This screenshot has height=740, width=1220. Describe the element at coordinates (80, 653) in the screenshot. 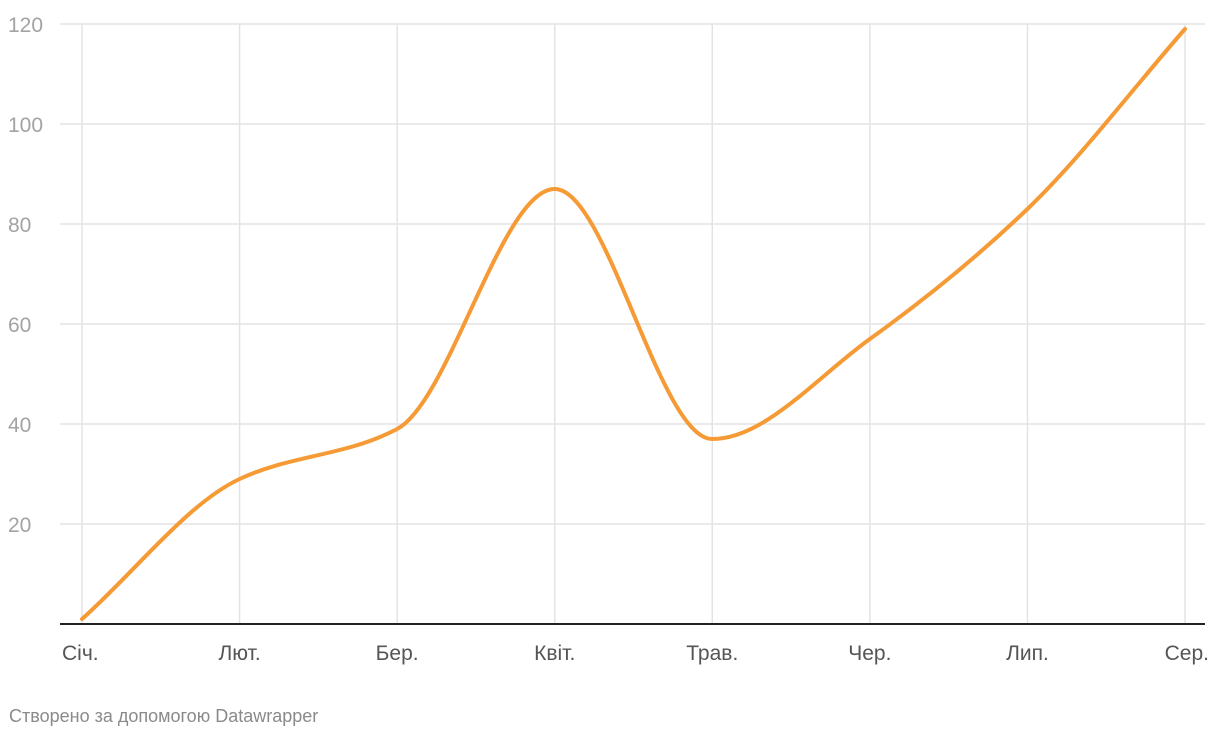

I see `x-tick-label: Січ.` at that location.